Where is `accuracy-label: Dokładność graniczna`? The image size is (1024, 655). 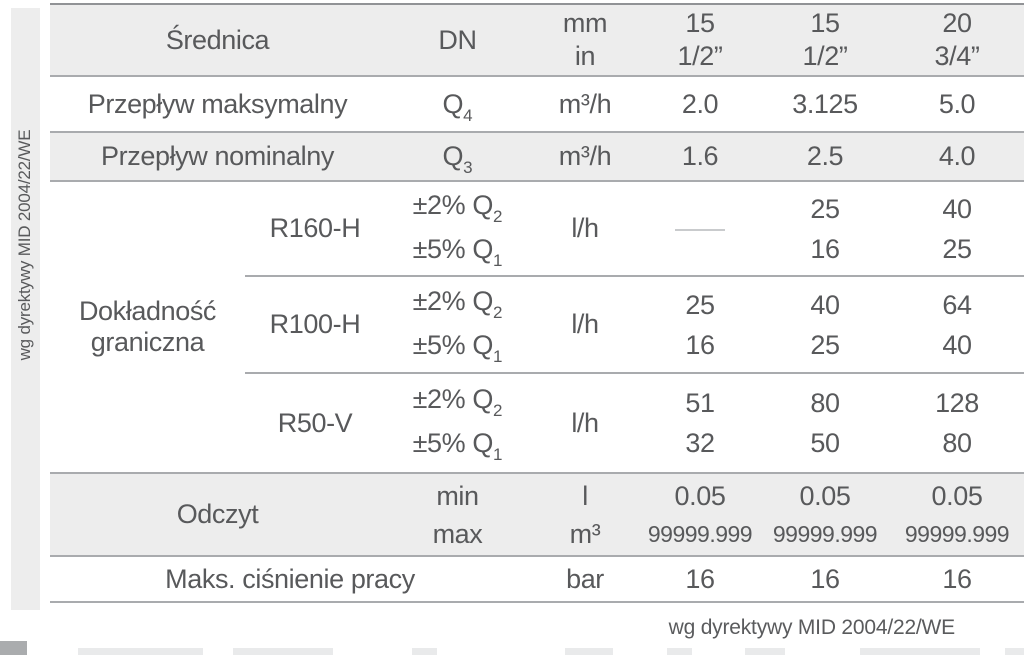
accuracy-label: Dokładność graniczna is located at coordinates (147, 326).